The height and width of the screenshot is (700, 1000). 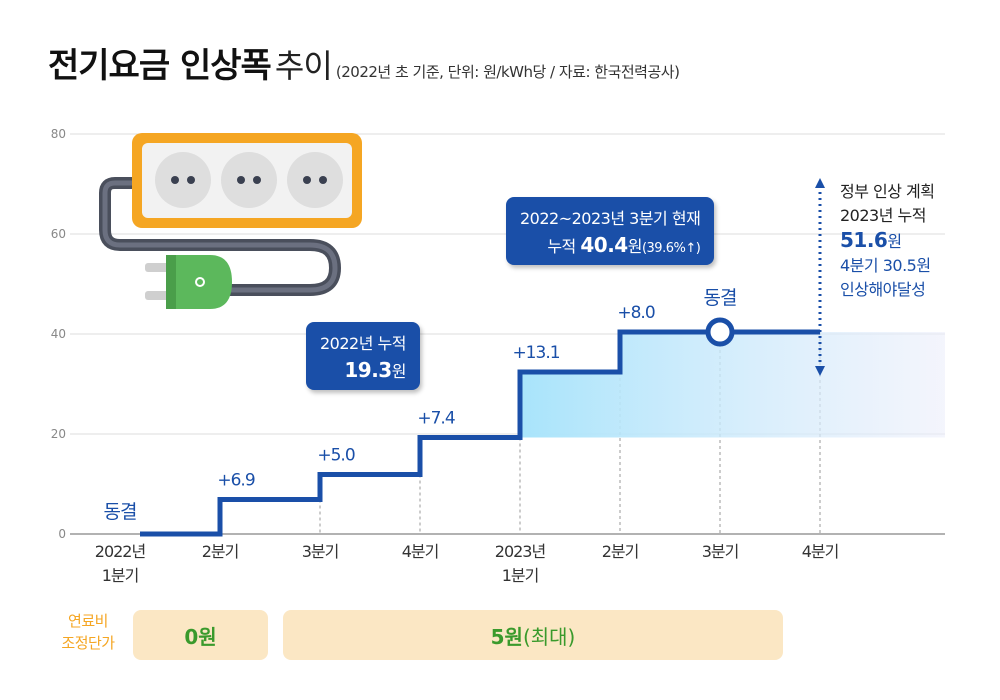 I want to click on cumulative-area, so click(x=732, y=385).